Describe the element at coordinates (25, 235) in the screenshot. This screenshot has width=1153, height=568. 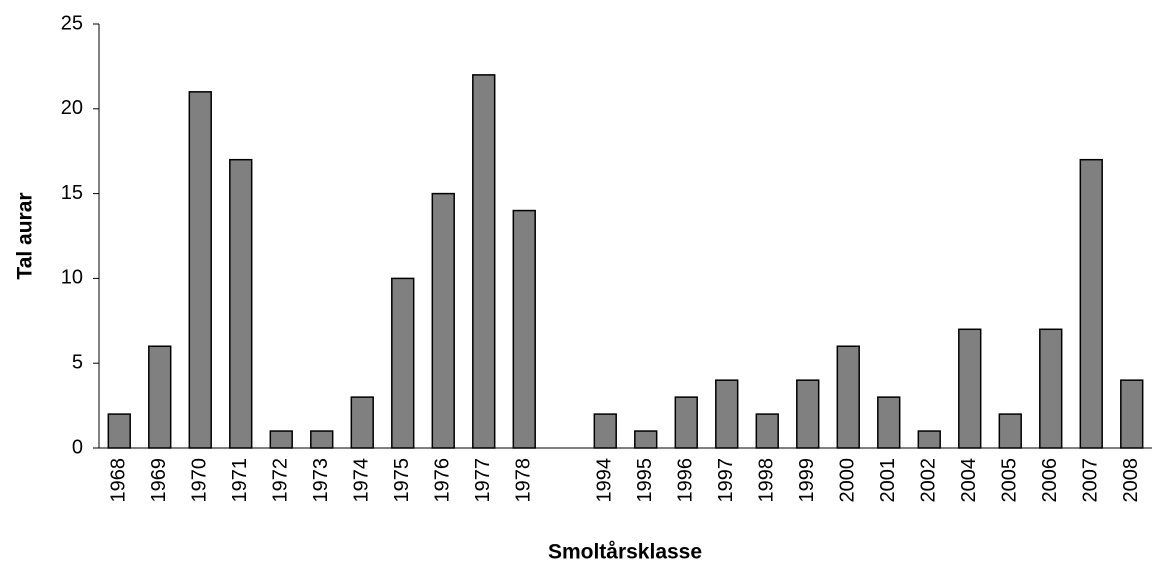
I see `y-axis-title: Tal aurar` at that location.